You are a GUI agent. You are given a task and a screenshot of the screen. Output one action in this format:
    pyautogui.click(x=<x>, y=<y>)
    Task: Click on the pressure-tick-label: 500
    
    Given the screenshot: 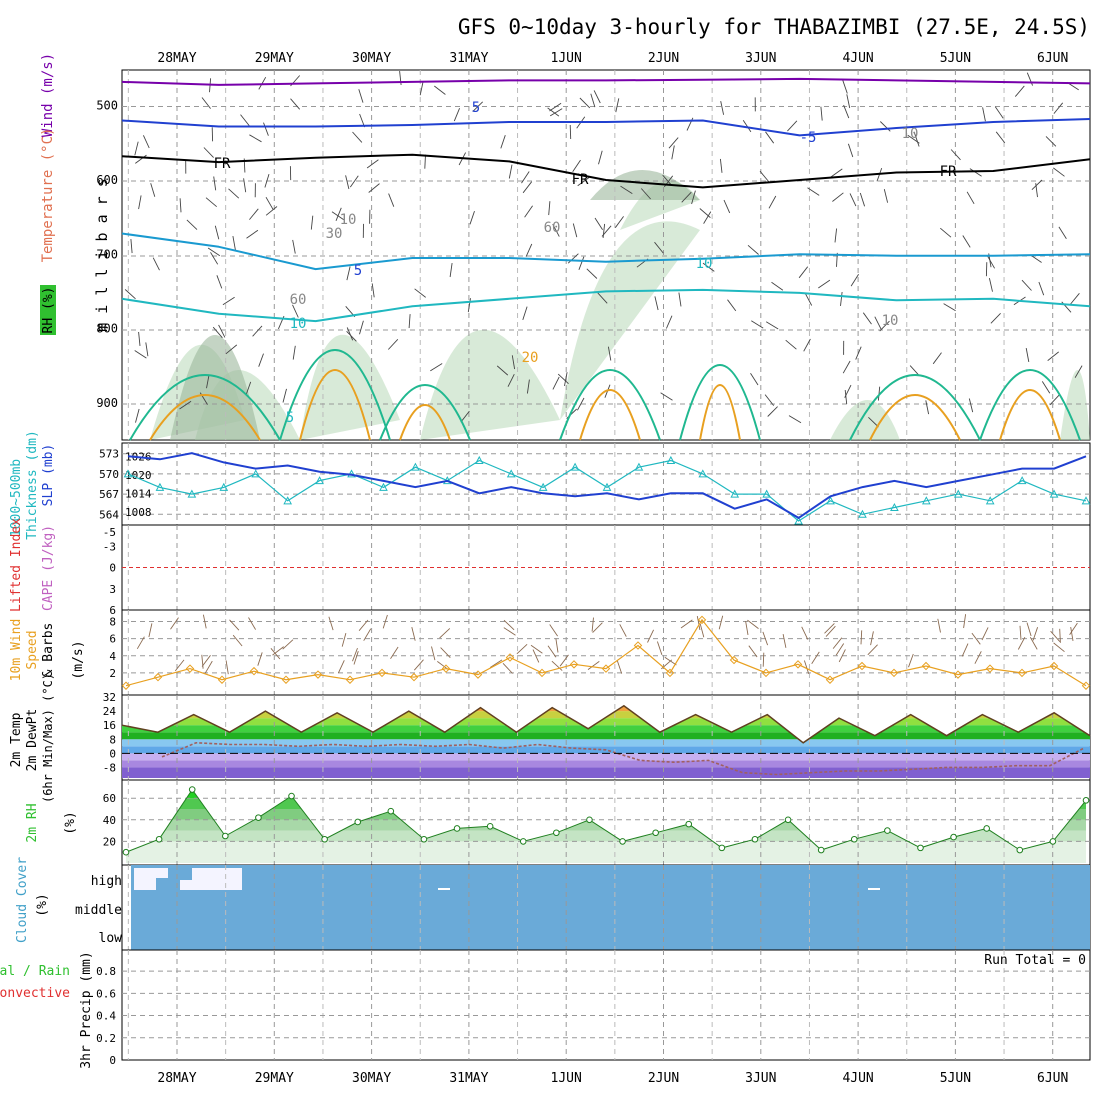 What is the action you would take?
    pyautogui.click(x=107, y=106)
    